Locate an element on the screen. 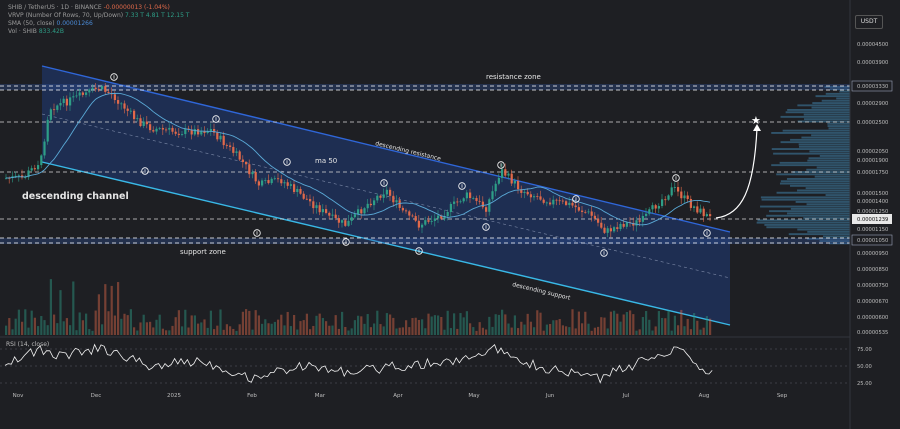 The height and width of the screenshot is (429, 900). price-tick-label: 0.00001750 is located at coordinates (872, 173).